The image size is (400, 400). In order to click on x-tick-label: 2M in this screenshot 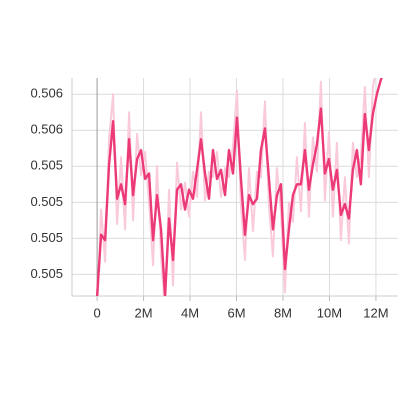, I will do `click(144, 312)`.